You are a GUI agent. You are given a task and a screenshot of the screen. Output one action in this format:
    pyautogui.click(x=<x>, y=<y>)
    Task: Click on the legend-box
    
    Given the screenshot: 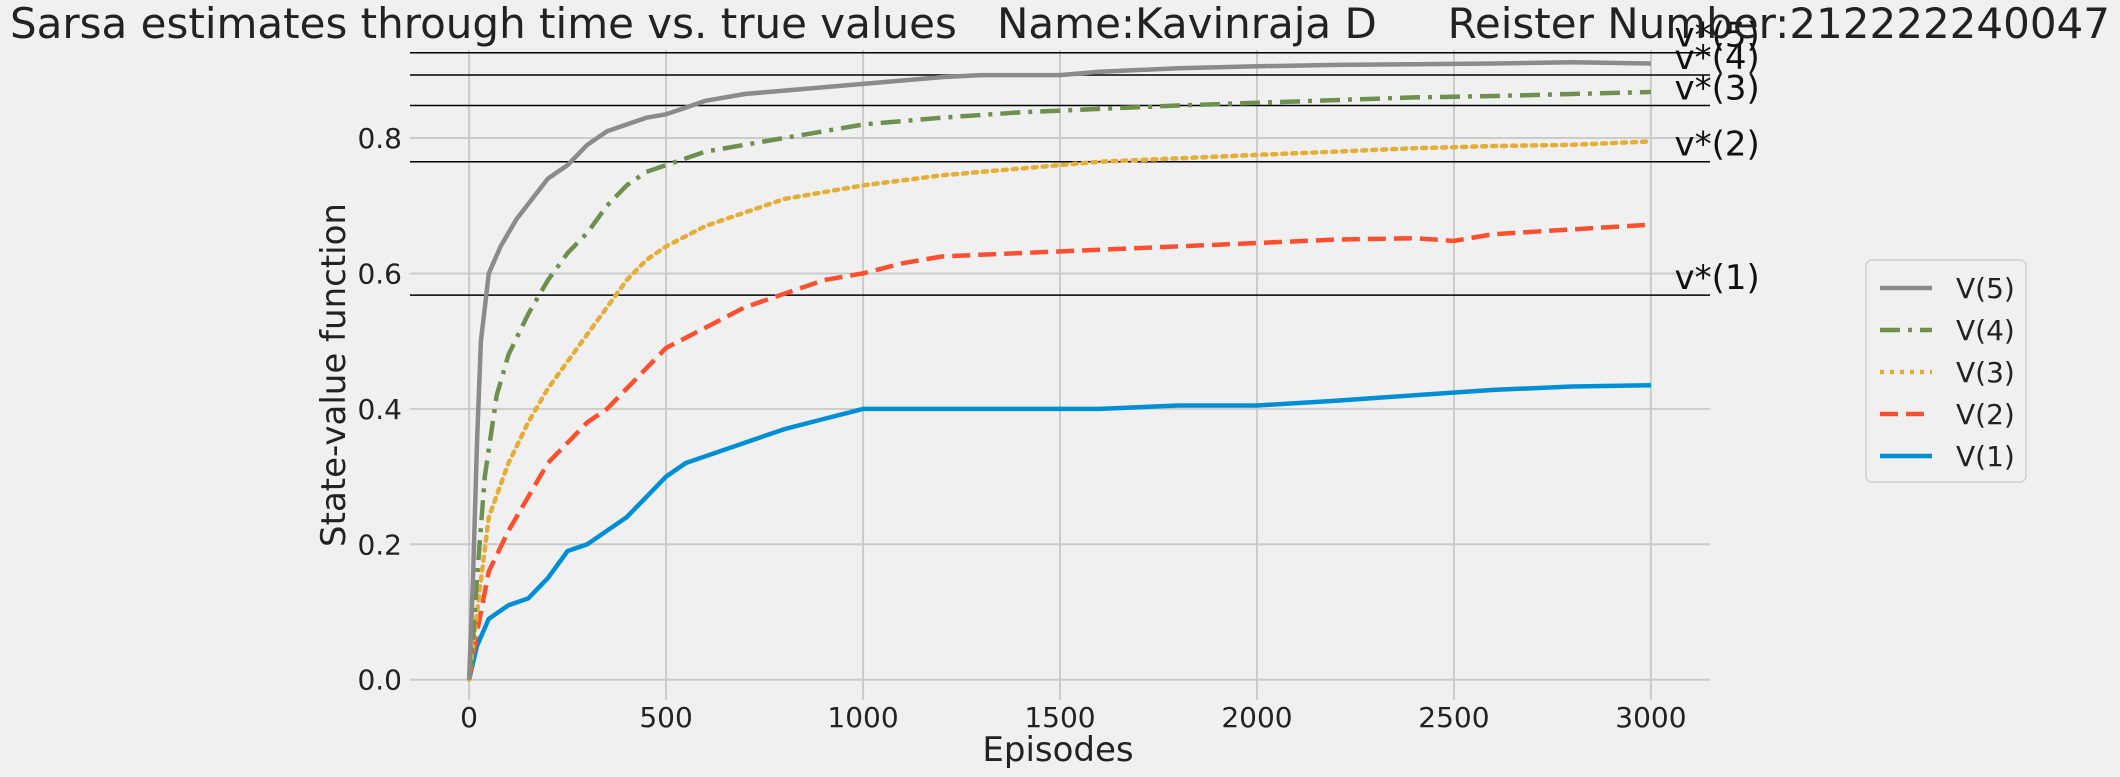 What is the action you would take?
    pyautogui.click(x=1946, y=371)
    